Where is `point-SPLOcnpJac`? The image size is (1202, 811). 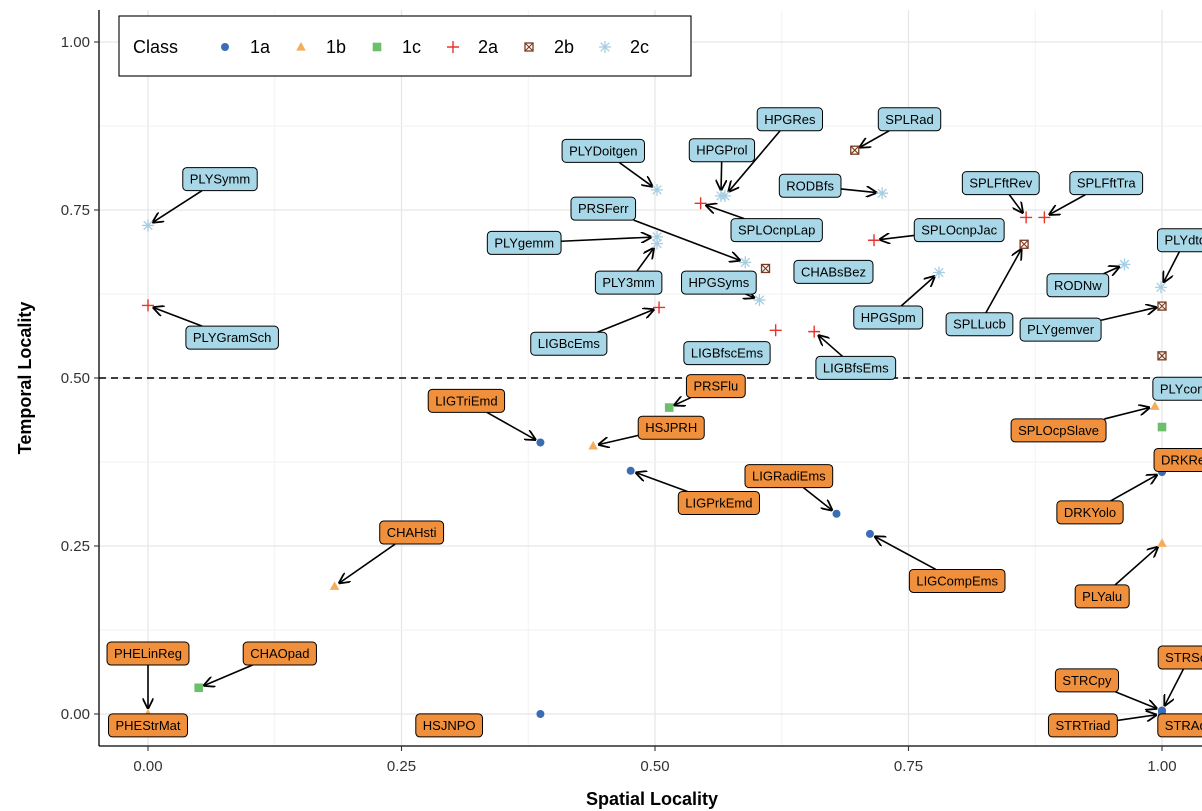
point-SPLOcnpJac is located at coordinates (874, 240).